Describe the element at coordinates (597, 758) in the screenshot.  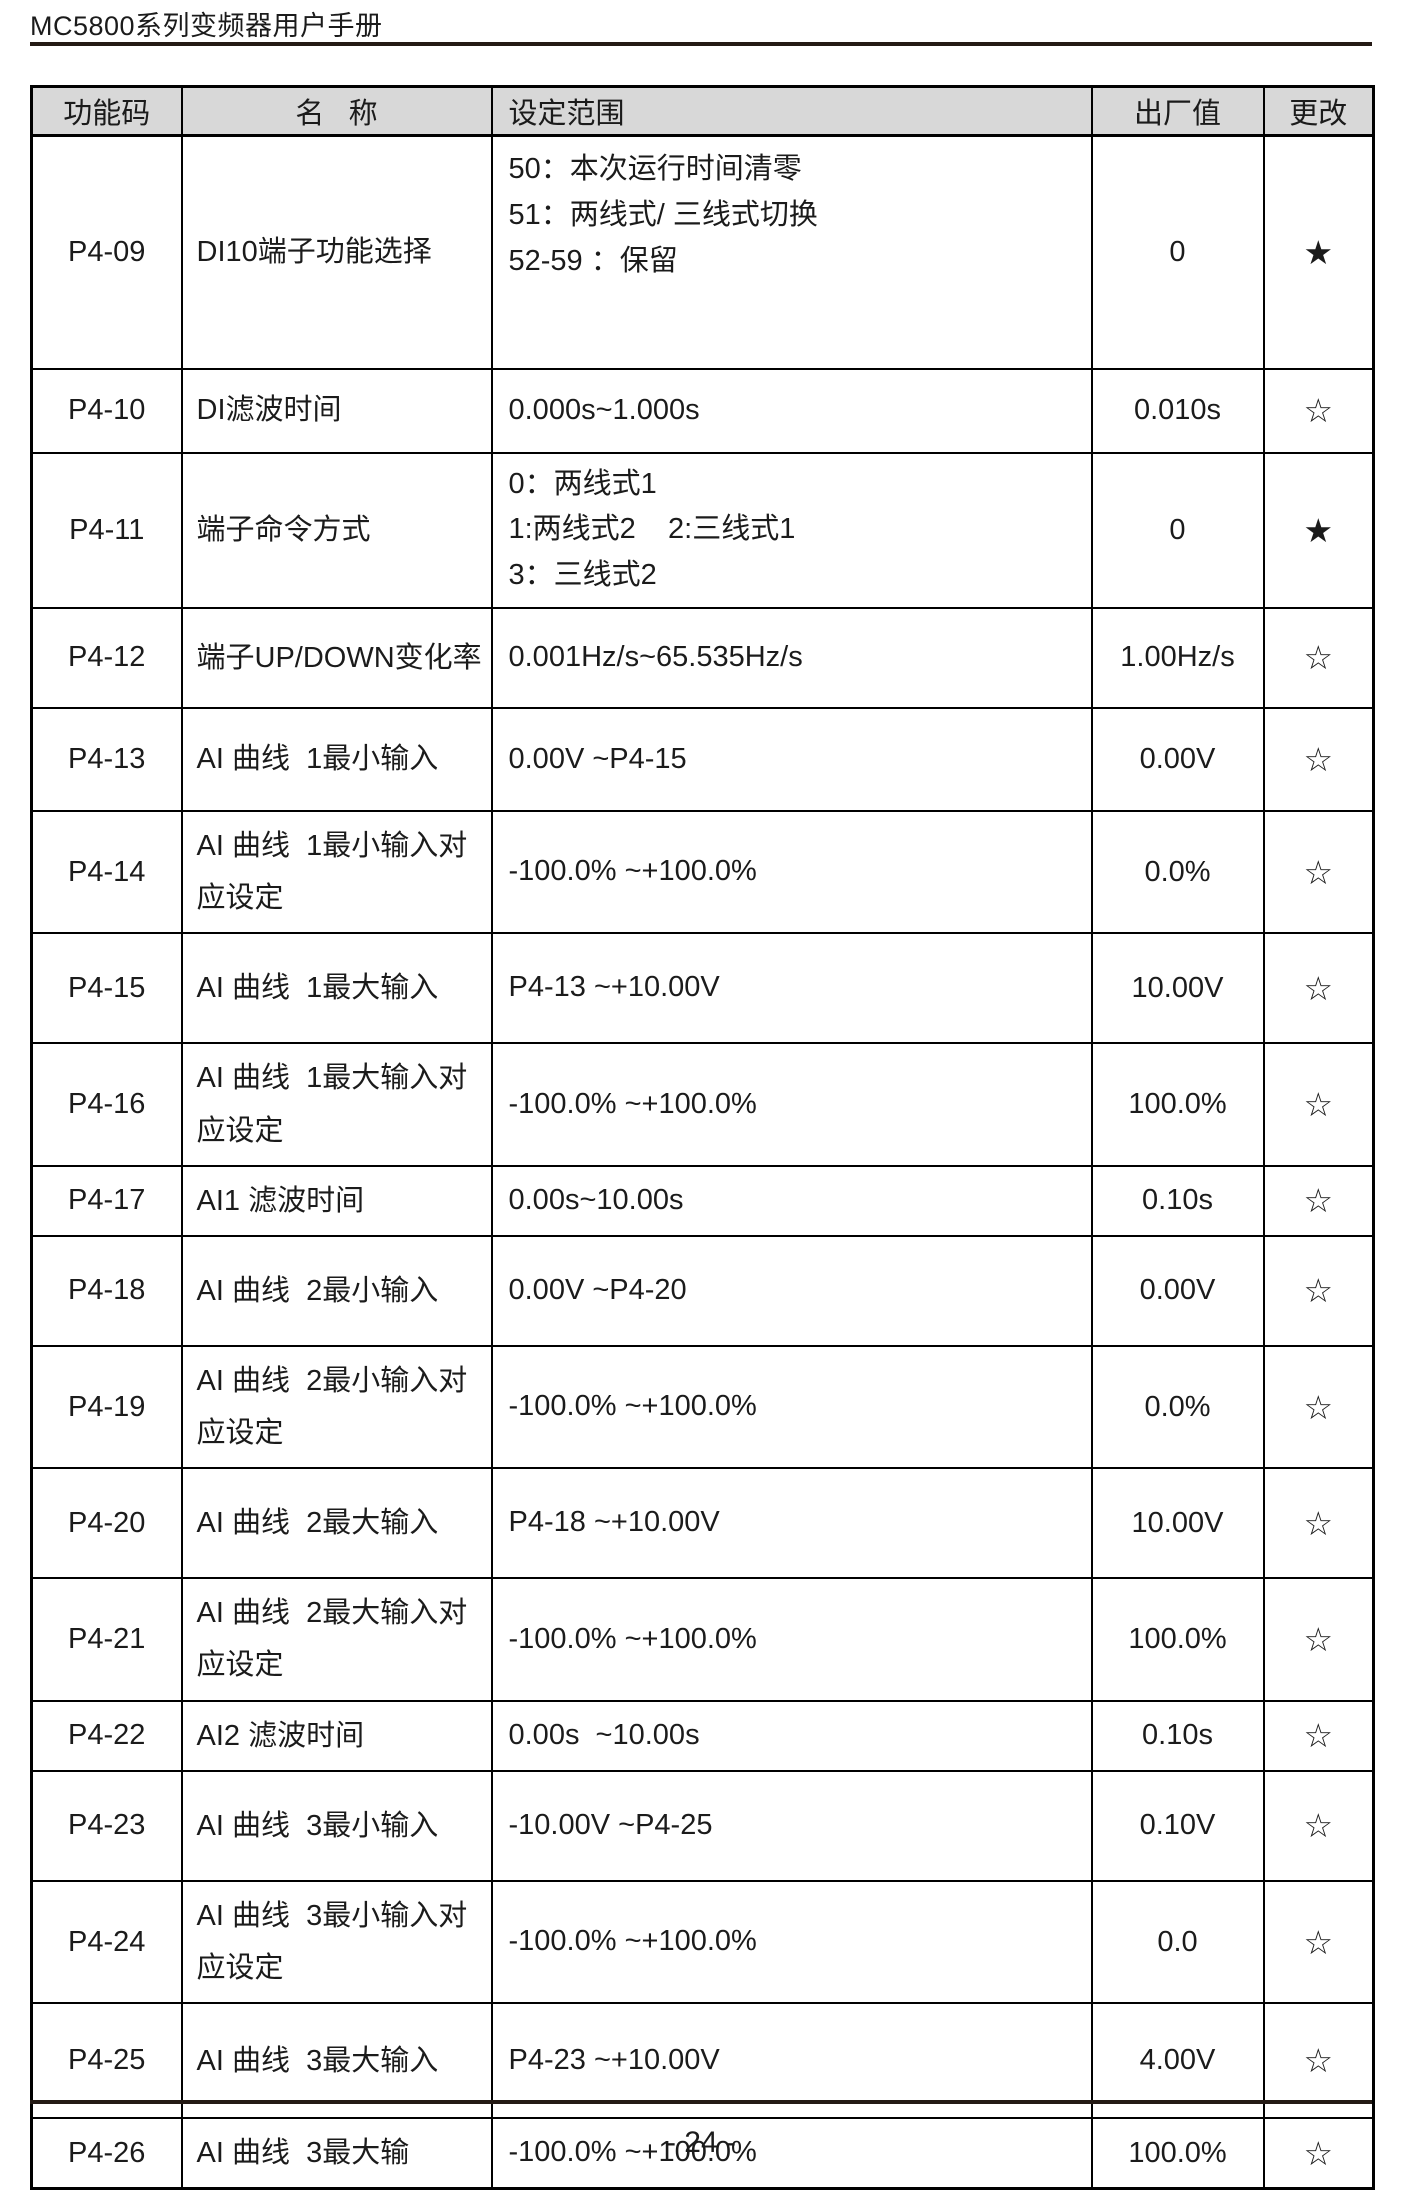
I see `range-line: 0.00V ~P4-15` at that location.